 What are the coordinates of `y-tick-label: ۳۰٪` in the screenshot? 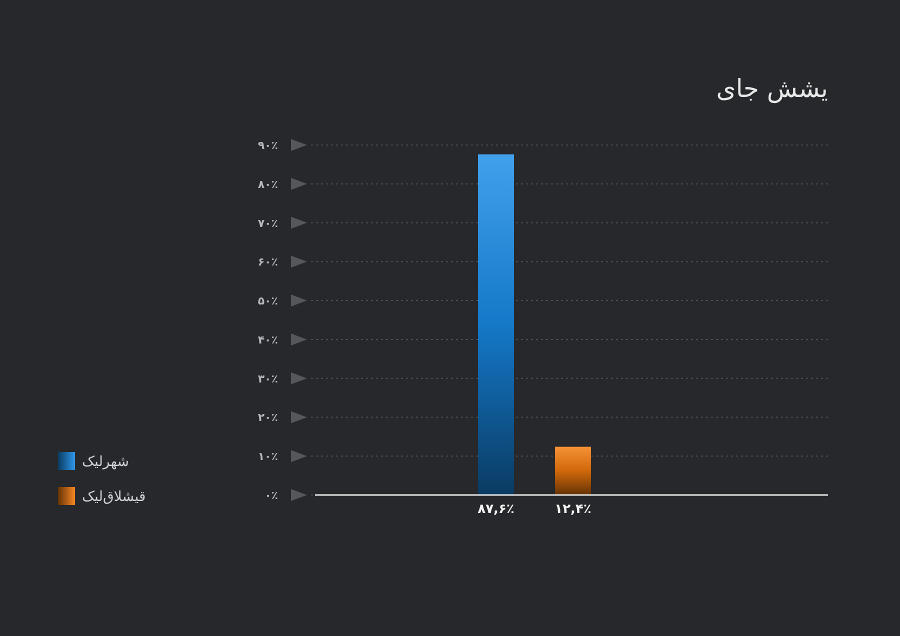 It's located at (268, 379).